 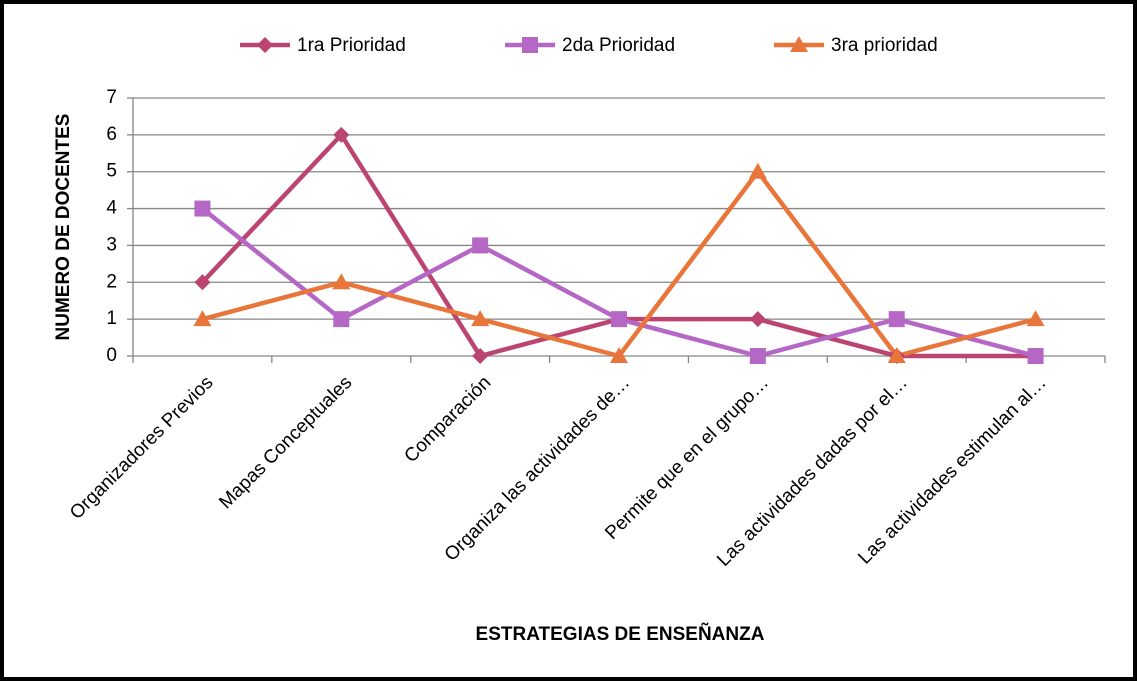 I want to click on y-tick-label: 3, so click(x=111, y=244).